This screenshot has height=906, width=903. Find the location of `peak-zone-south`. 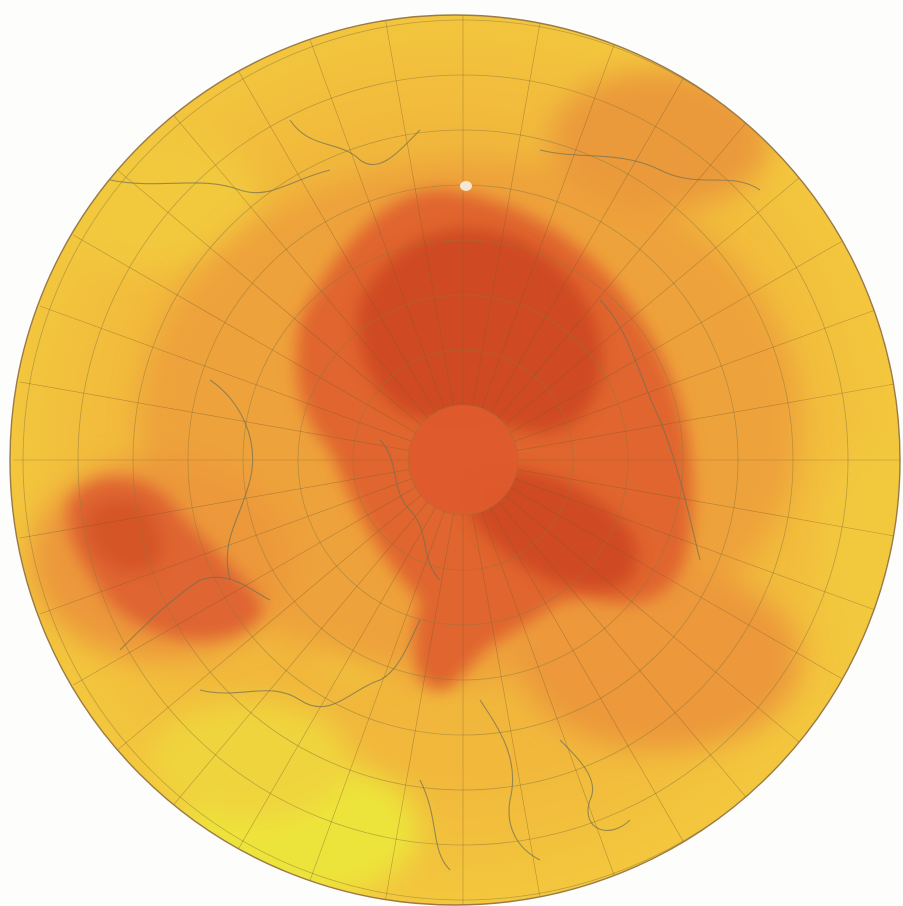

peak-zone-south is located at coordinates (550, 528).